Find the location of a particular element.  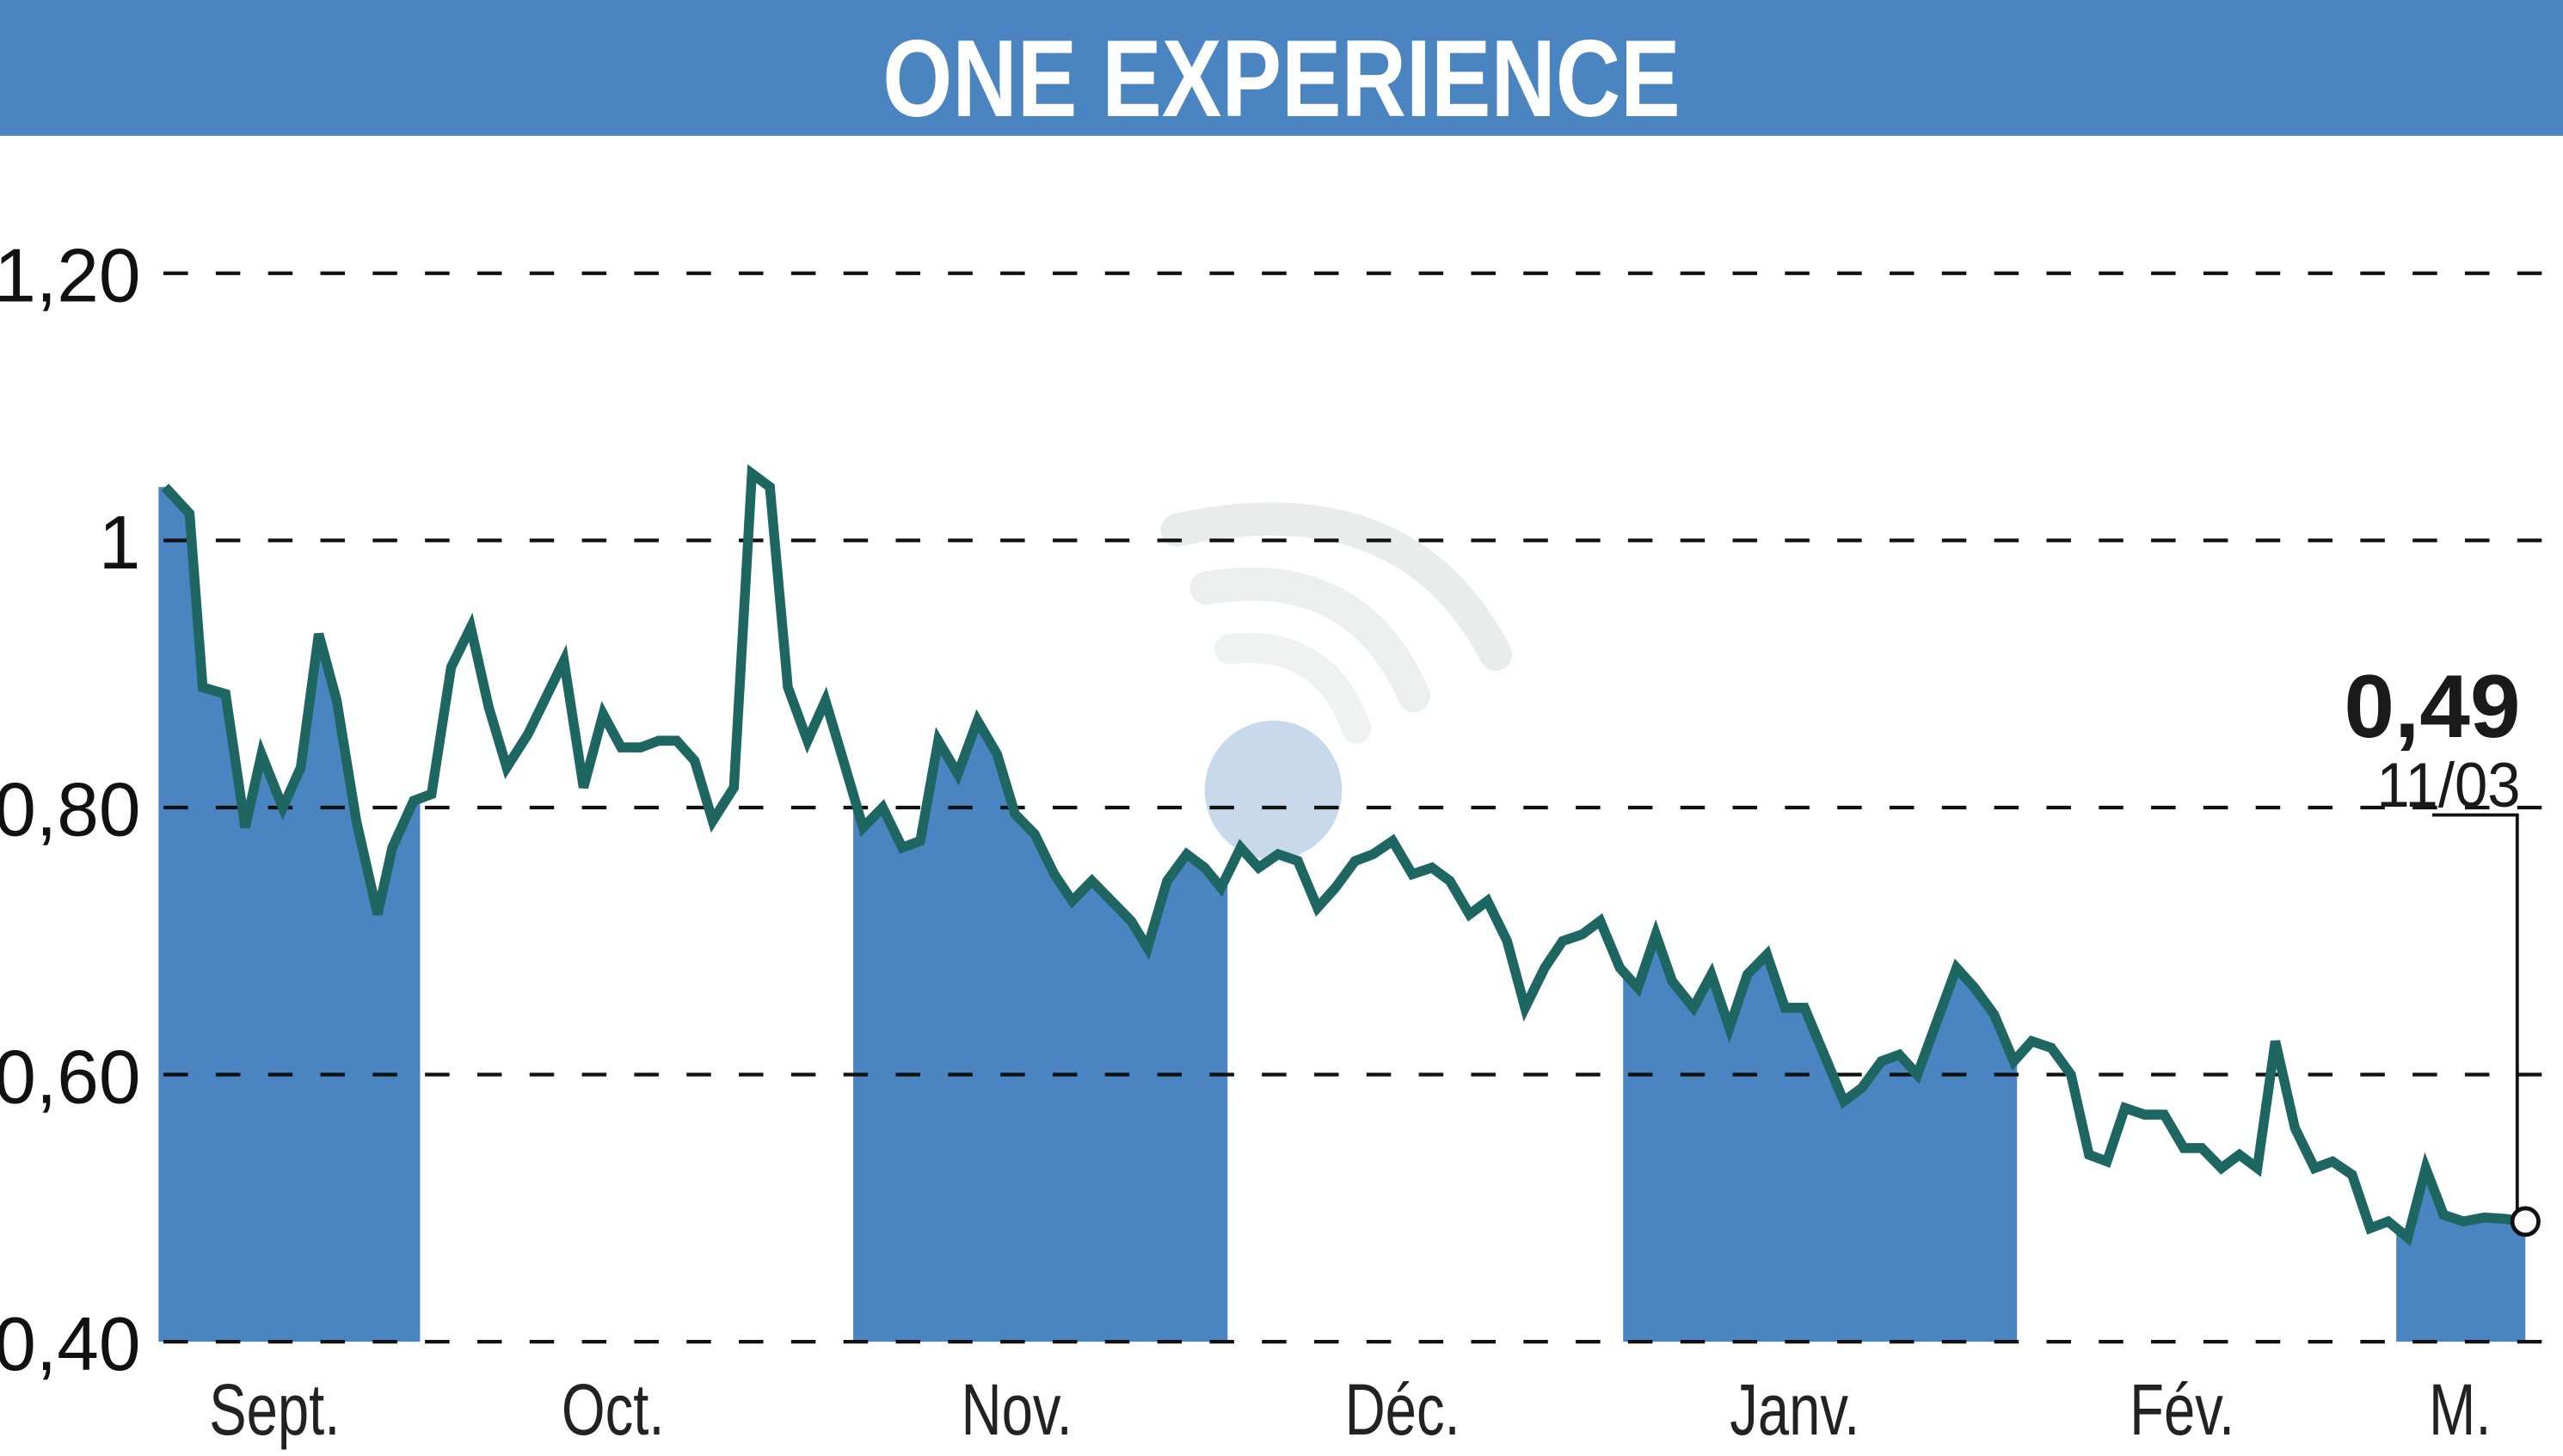

x-tick-label: Déc. is located at coordinates (1402, 1411).